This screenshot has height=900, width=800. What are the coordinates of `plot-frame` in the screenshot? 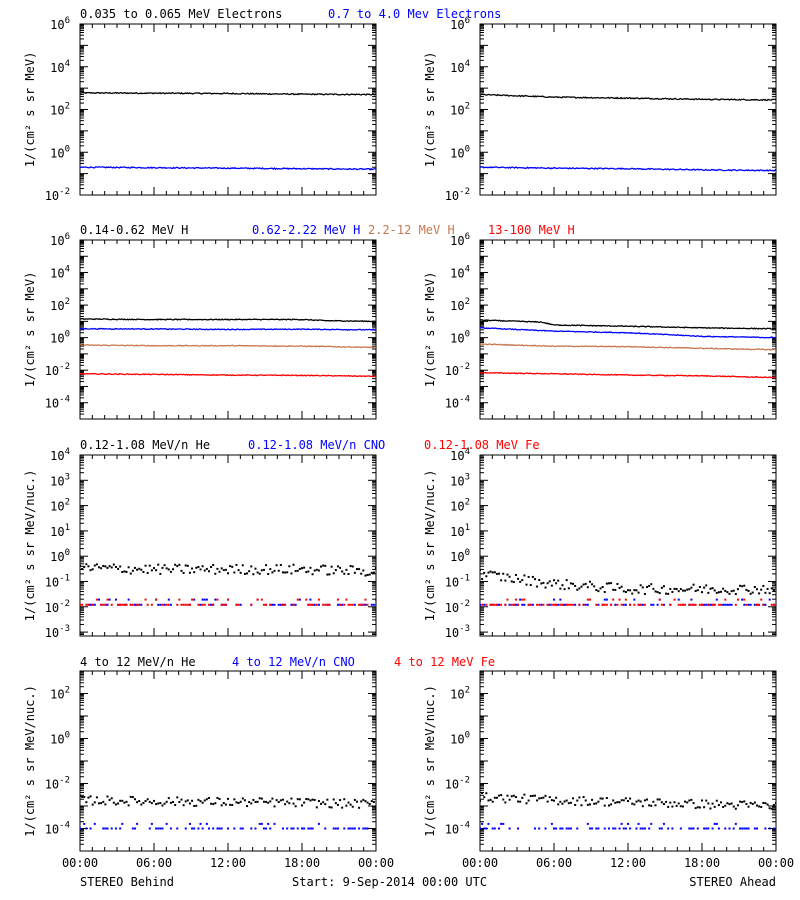 It's located at (228, 761).